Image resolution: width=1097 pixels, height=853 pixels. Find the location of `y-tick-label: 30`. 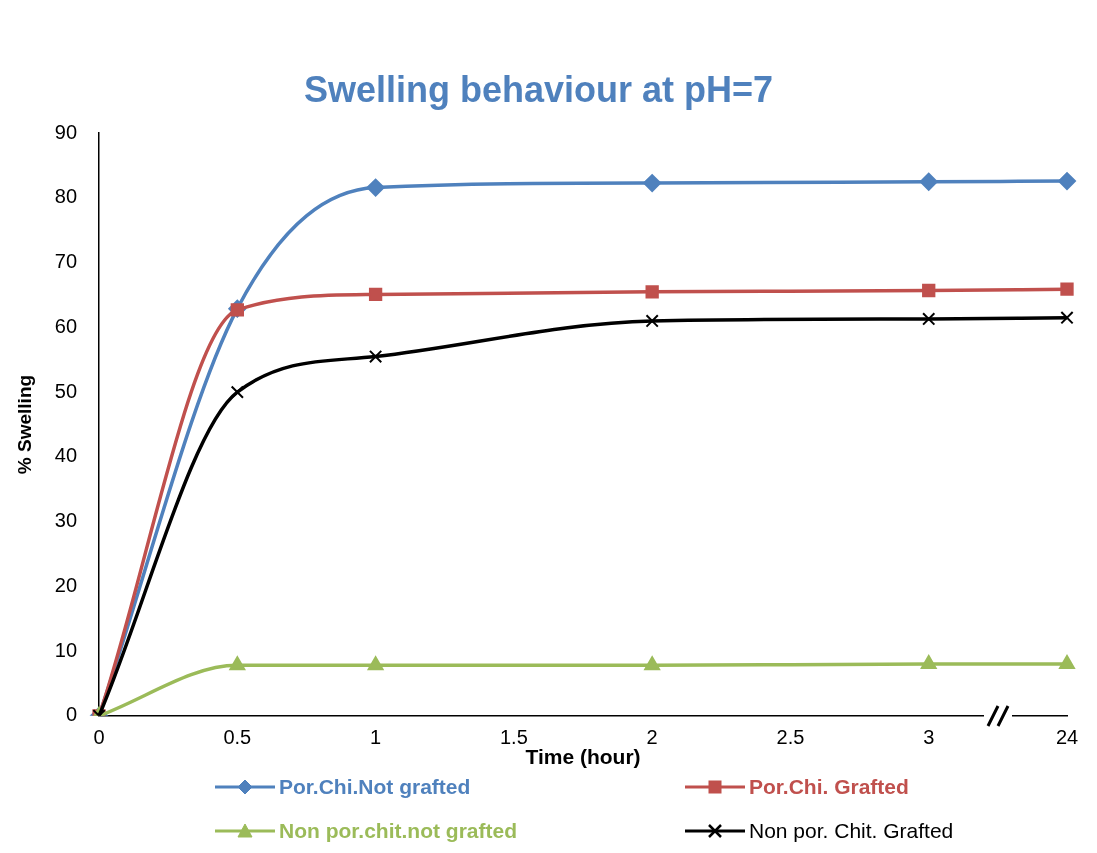

y-tick-label: 30 is located at coordinates (66, 520).